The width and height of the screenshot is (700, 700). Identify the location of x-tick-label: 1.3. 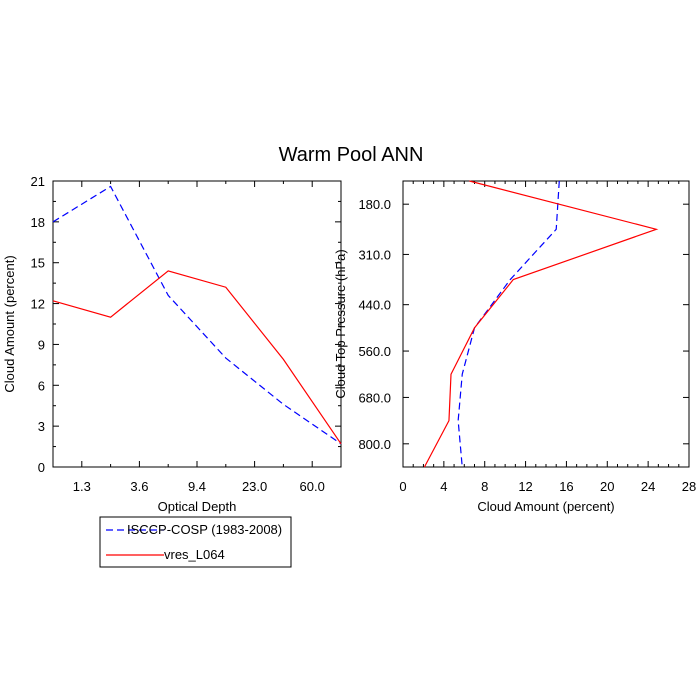
(82, 486).